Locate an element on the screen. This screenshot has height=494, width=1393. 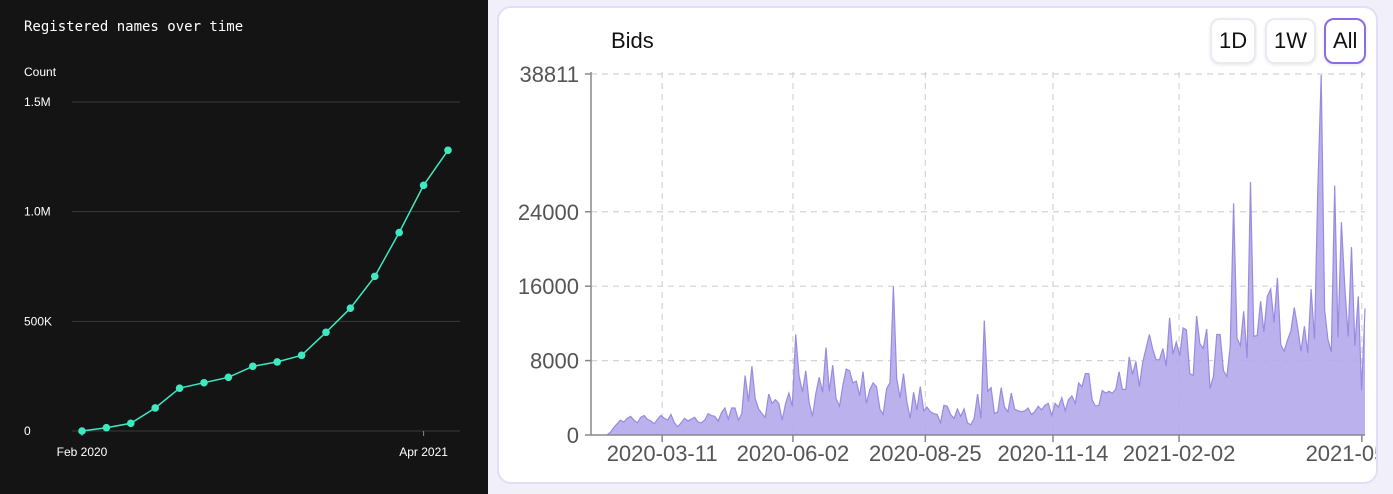
range-button-1w: 1W is located at coordinates (1290, 41).